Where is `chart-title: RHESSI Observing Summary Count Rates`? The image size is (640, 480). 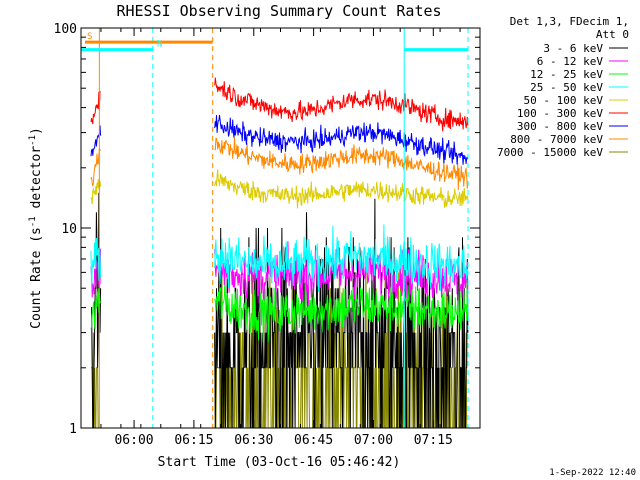 chart-title: RHESSI Observing Summary Count Rates is located at coordinates (278, 11).